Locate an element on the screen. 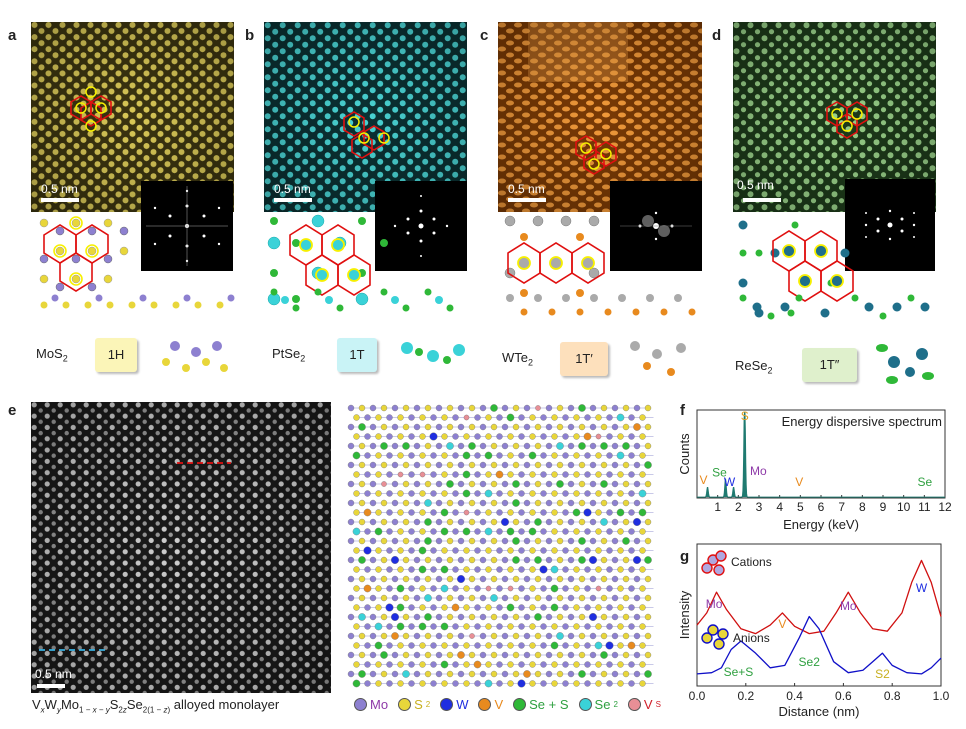 The width and height of the screenshot is (966, 729). material-label-b: PtSe2 is located at coordinates (289, 355).